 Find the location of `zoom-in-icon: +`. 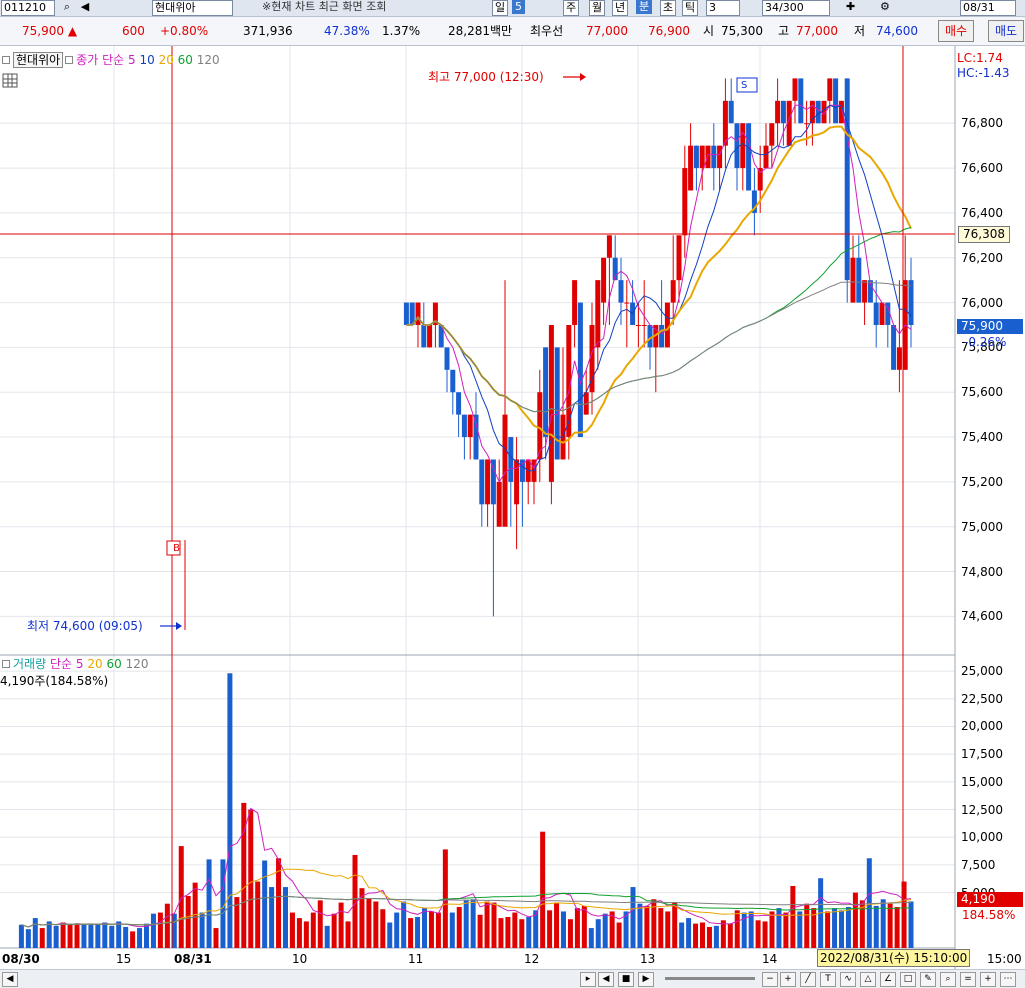

zoom-in-icon: + is located at coordinates (788, 979).